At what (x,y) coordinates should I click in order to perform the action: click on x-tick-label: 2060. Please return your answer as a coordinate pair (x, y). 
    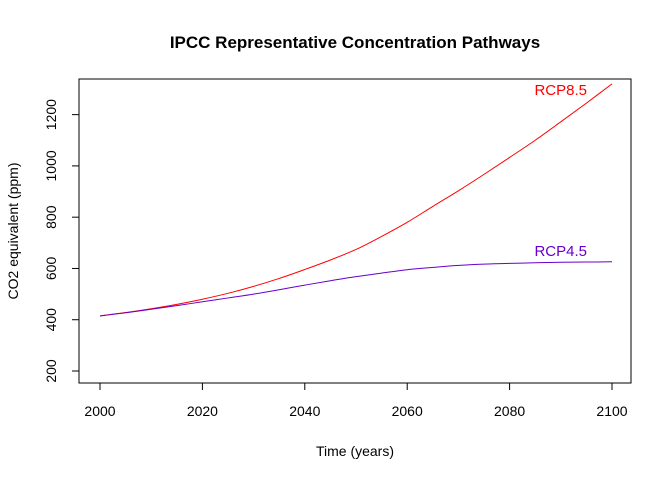
    Looking at the image, I should click on (407, 411).